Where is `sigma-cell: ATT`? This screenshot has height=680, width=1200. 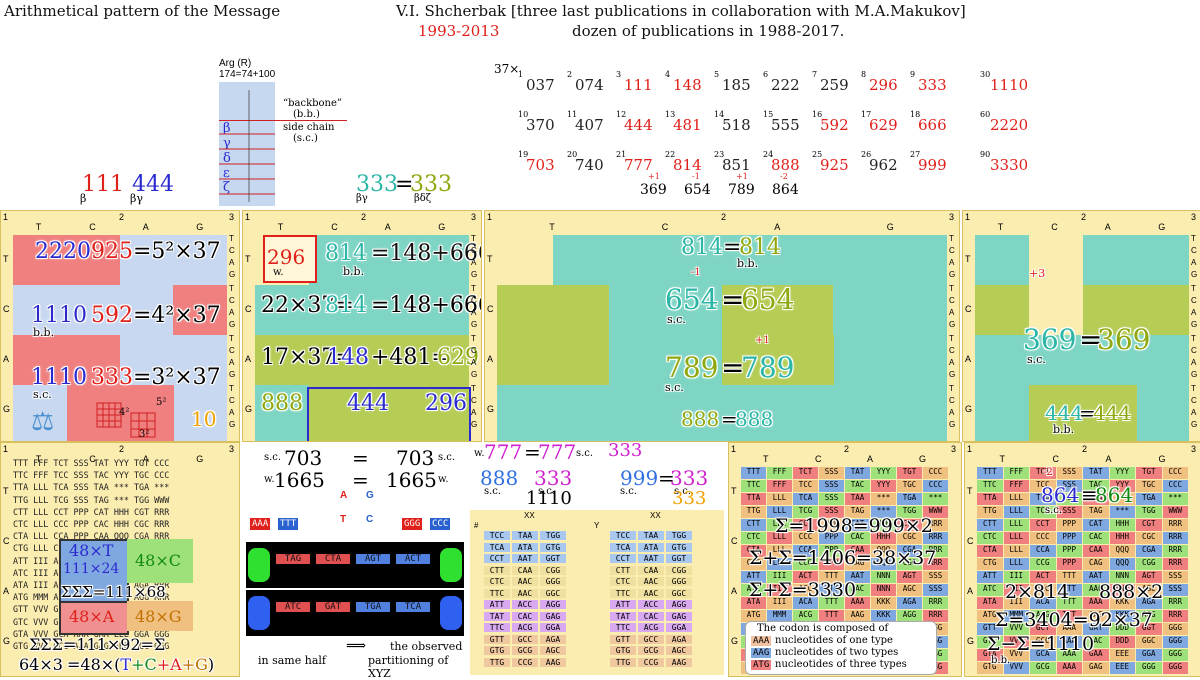 sigma-cell: ATT is located at coordinates (753, 577).